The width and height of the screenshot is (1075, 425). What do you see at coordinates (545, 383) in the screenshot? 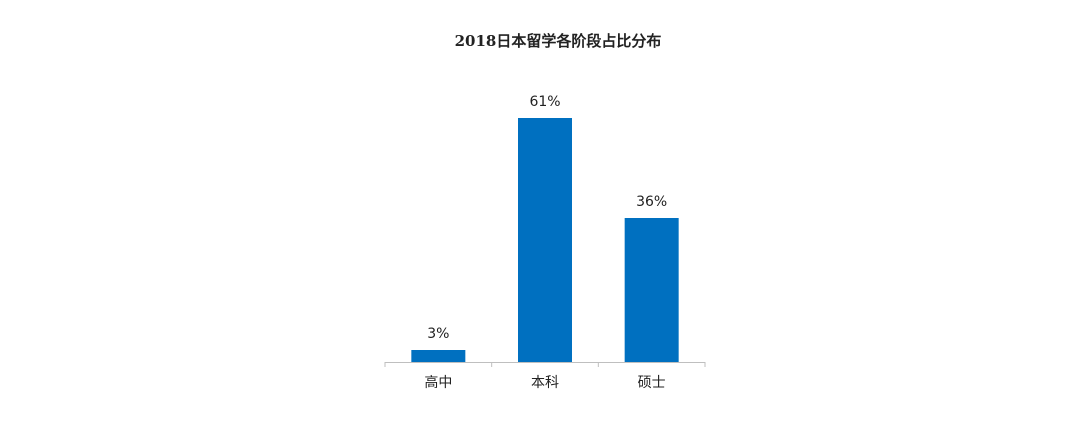
I see `x-tick-label: 本科` at bounding box center [545, 383].